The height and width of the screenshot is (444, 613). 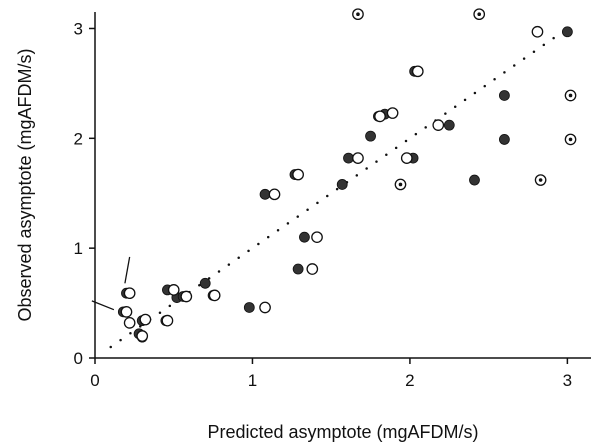 I want to click on x-tick-label: 3, so click(x=567, y=380).